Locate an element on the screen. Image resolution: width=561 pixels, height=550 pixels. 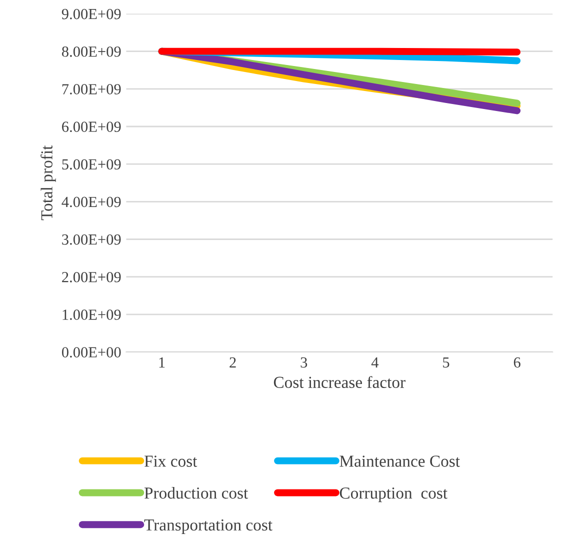
x-tick-label: 6 is located at coordinates (517, 362).